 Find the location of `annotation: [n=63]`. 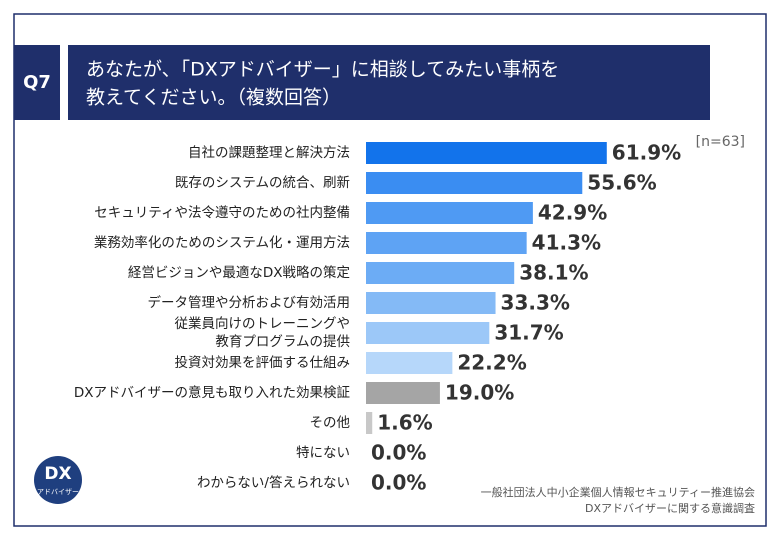

annotation: [n=63] is located at coordinates (720, 142).